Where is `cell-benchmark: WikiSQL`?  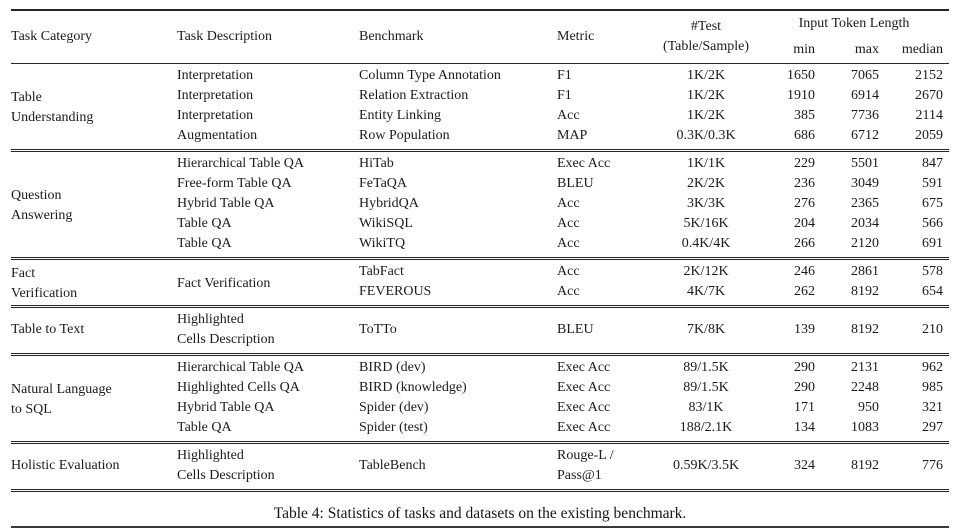
cell-benchmark: WikiSQL is located at coordinates (386, 223).